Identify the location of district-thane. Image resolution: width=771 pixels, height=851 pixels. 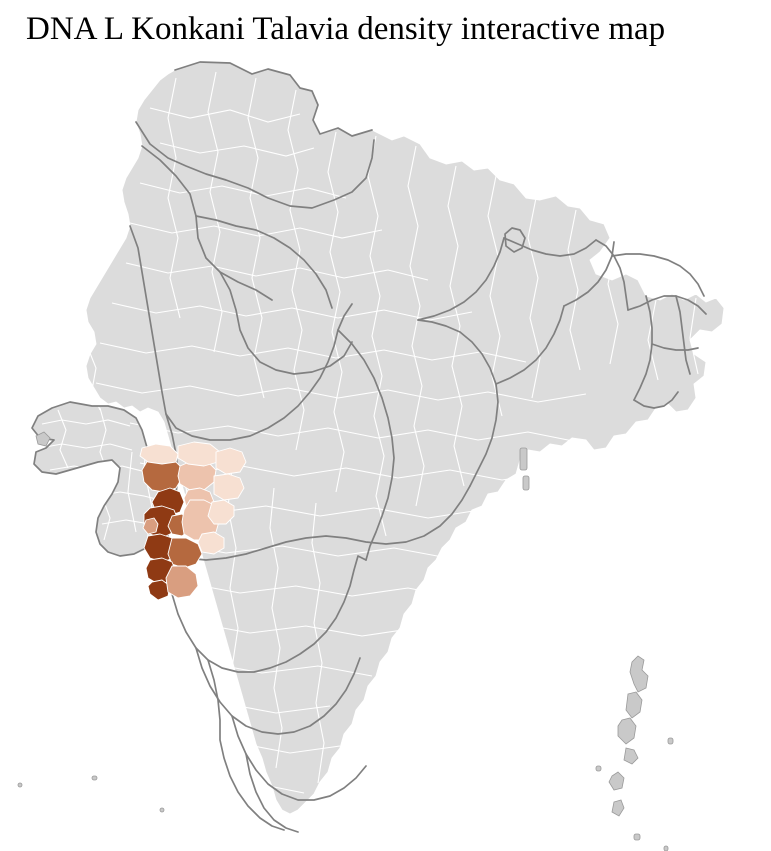
(185, 553).